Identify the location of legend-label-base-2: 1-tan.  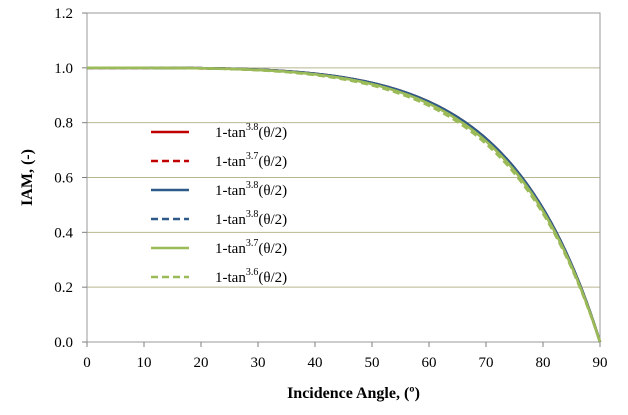
(230, 191).